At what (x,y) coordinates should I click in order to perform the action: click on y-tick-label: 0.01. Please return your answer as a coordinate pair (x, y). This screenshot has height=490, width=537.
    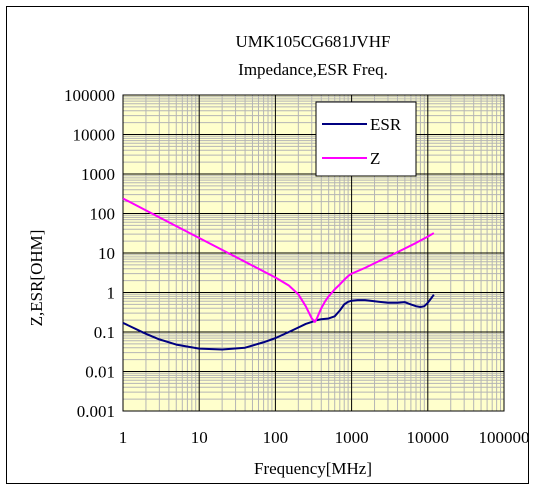
    Looking at the image, I should click on (100, 372).